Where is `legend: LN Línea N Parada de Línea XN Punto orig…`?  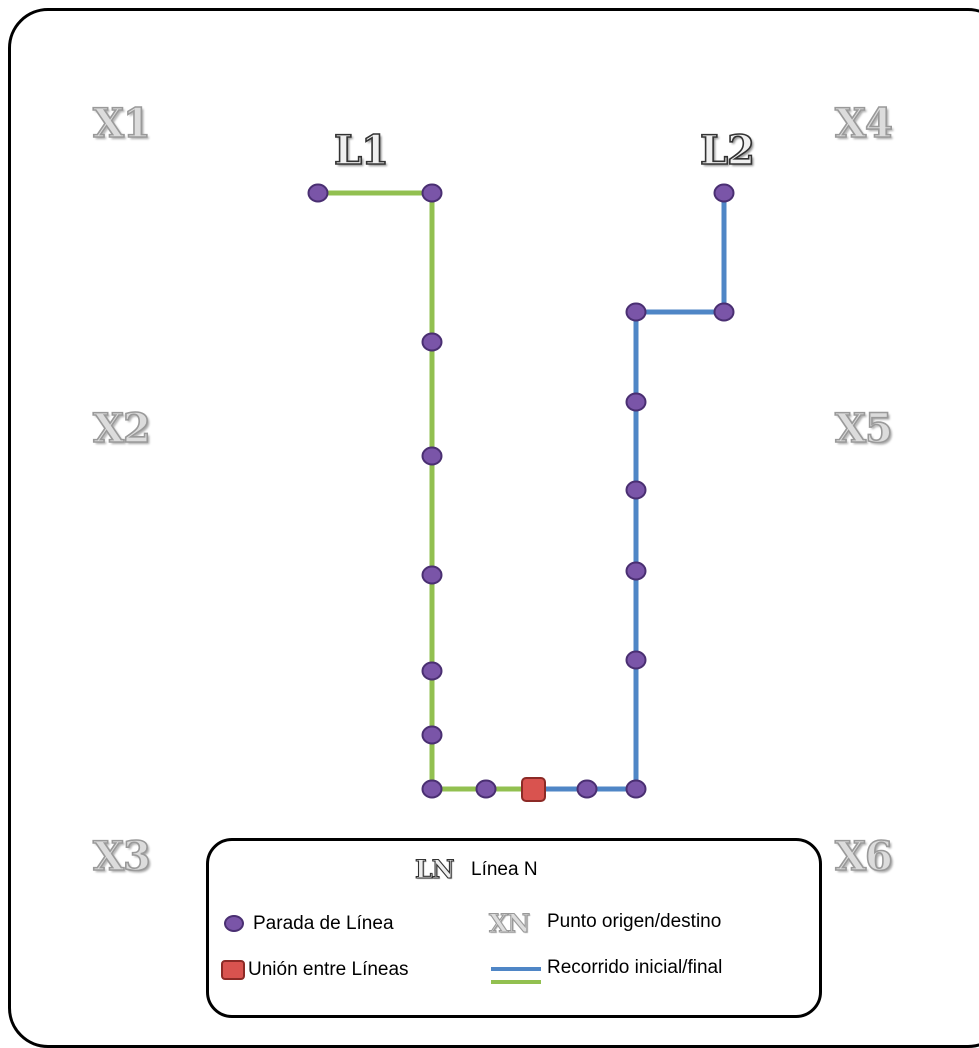
legend: LN Línea N Parada de Línea XN Punto orig… is located at coordinates (514, 928).